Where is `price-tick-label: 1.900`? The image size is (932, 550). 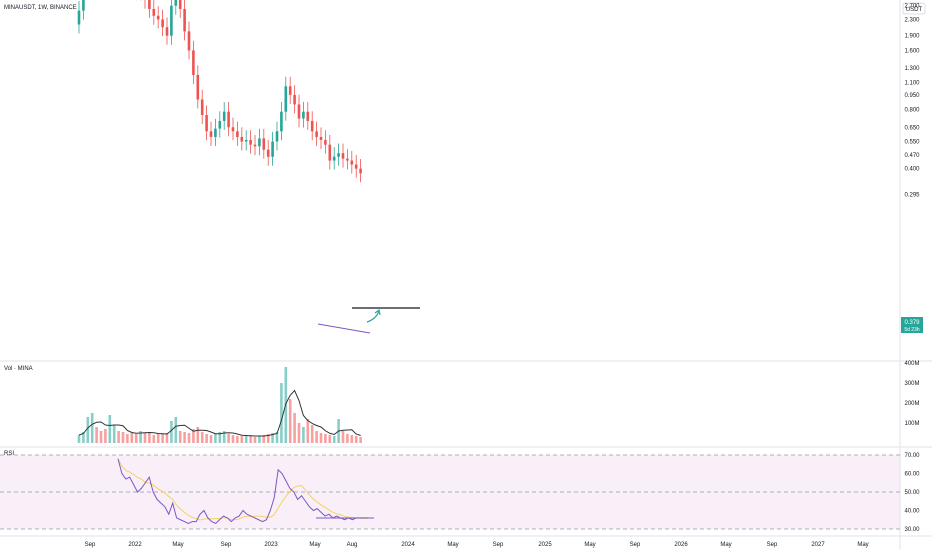
price-tick-label: 1.900 is located at coordinates (912, 37).